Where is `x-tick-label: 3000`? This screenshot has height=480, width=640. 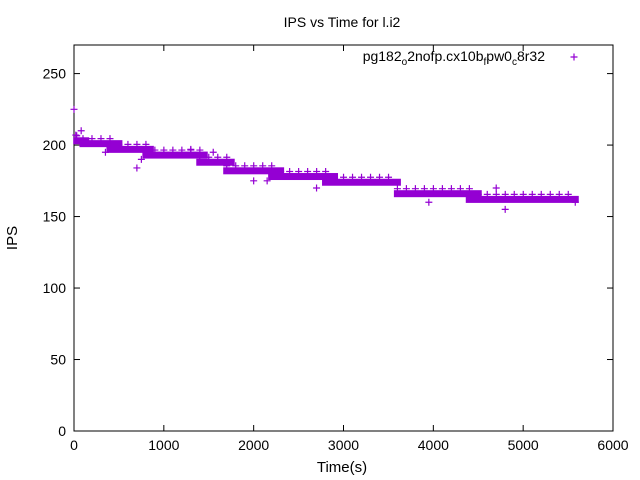 x-tick-label: 3000 is located at coordinates (343, 445).